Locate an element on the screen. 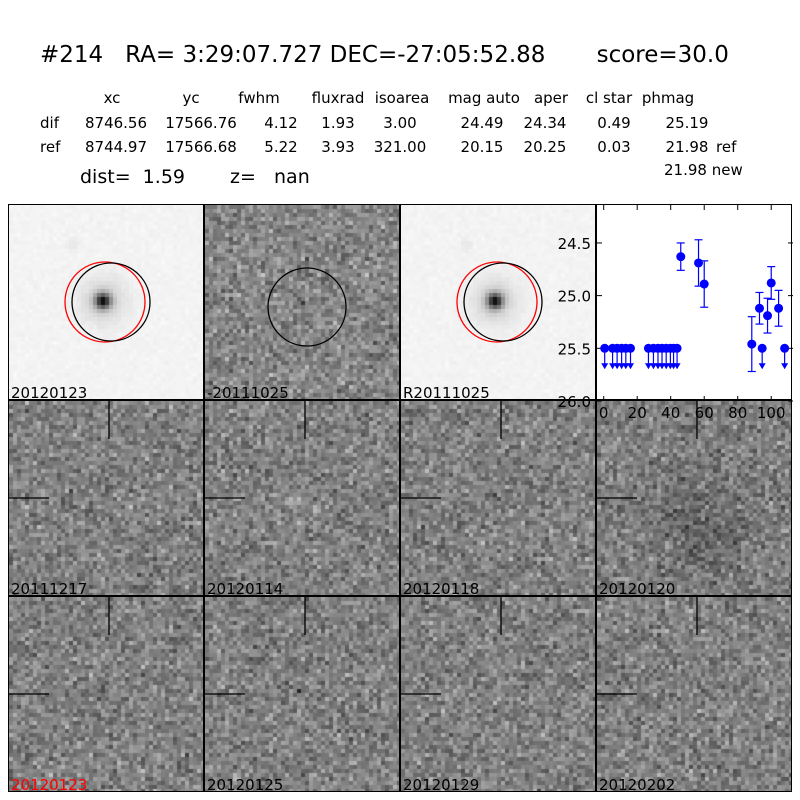 The width and height of the screenshot is (800, 800). cell-value: 20.25 is located at coordinates (545, 147).